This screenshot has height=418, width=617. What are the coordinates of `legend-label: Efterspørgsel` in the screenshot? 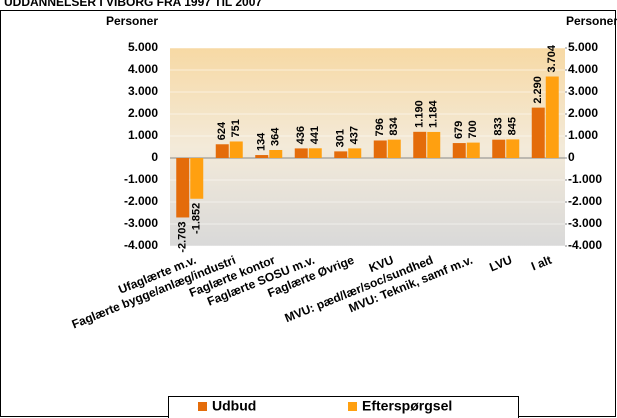 It's located at (407, 406).